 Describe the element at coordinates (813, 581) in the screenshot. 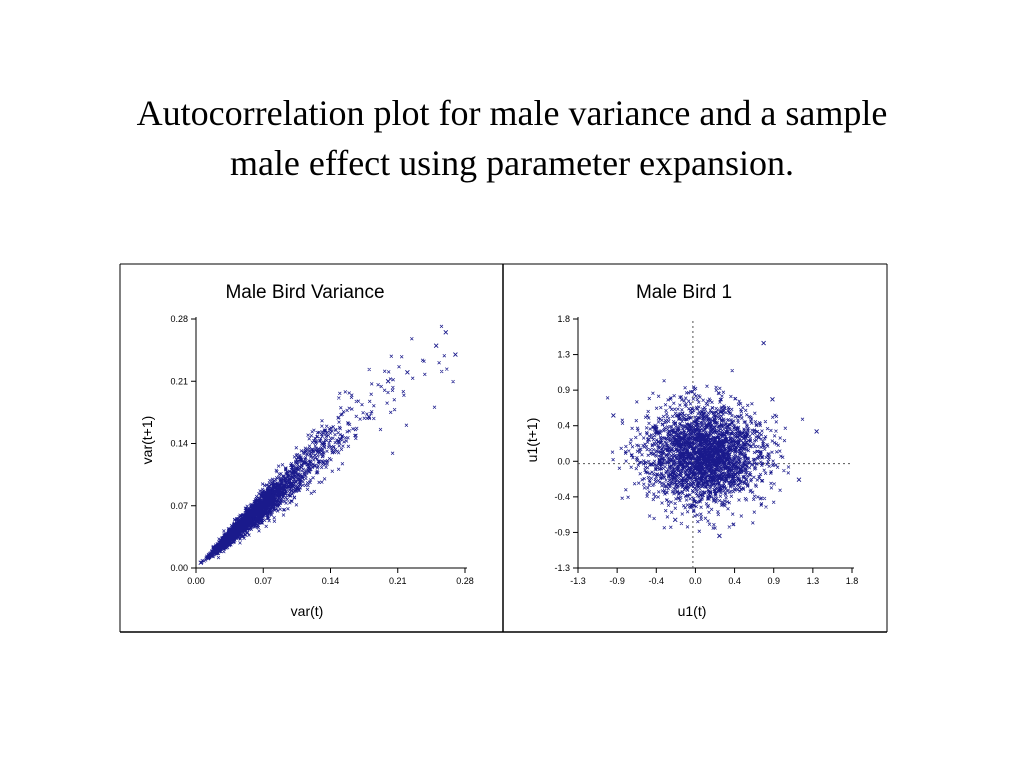

I see `x-tick-label: 1.3` at that location.